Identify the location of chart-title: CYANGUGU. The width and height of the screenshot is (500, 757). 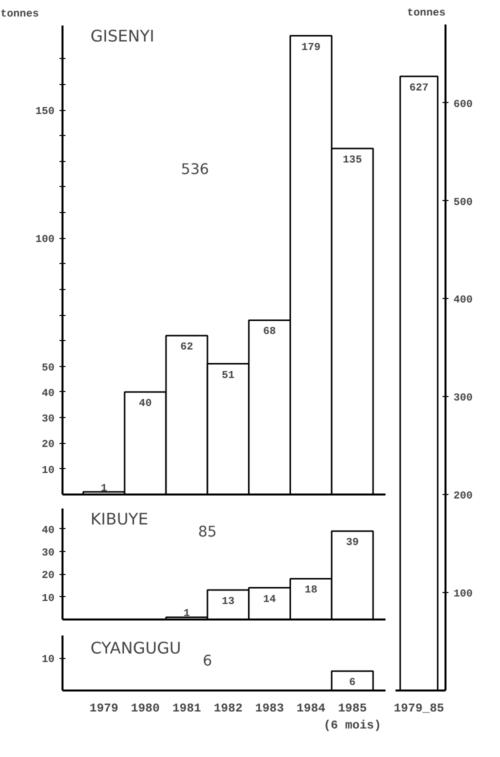
(136, 648).